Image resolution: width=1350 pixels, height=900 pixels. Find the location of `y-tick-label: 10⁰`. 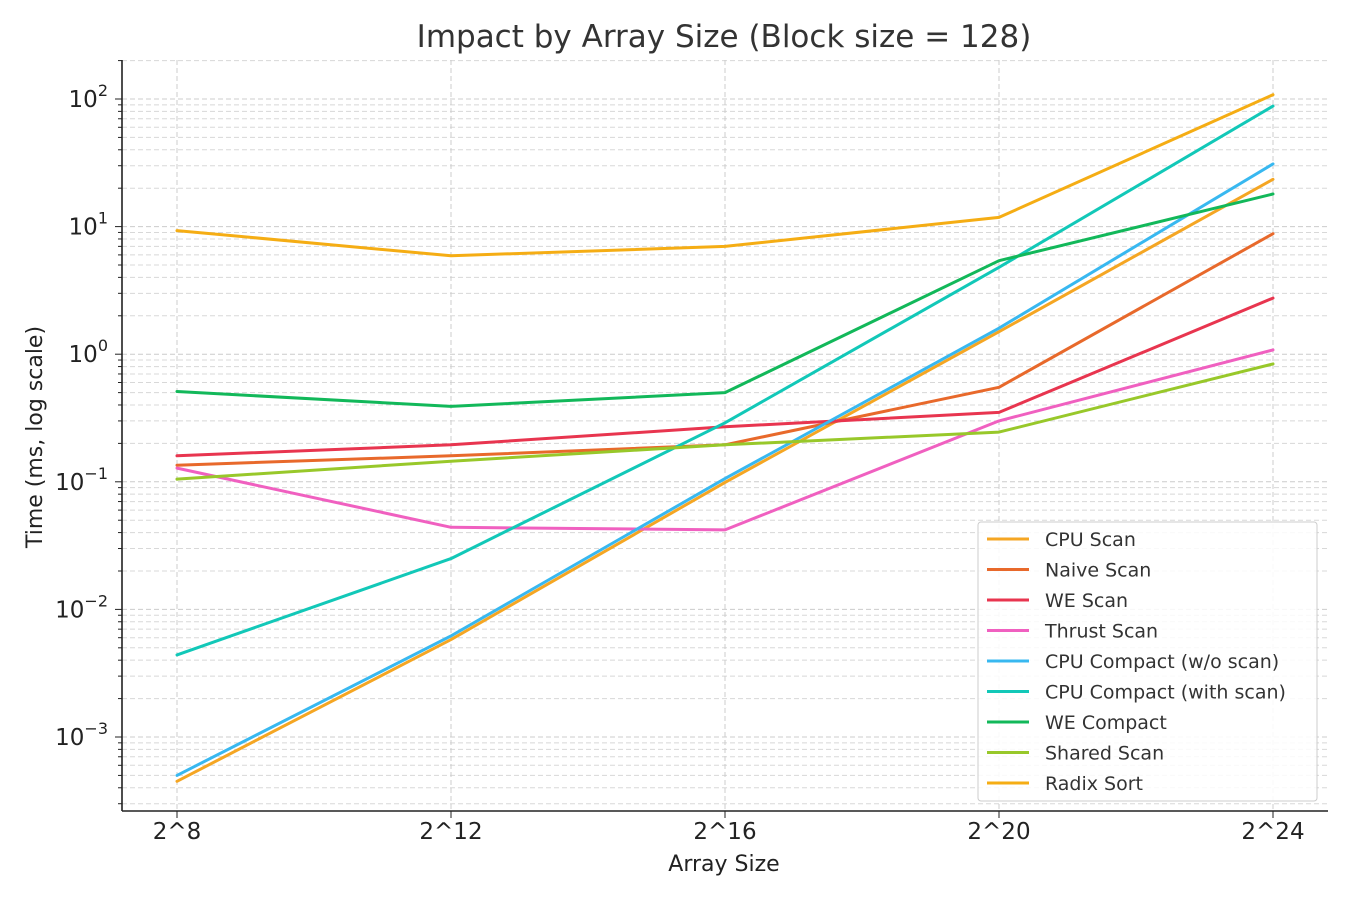

y-tick-label: 10⁰ is located at coordinates (88, 352).